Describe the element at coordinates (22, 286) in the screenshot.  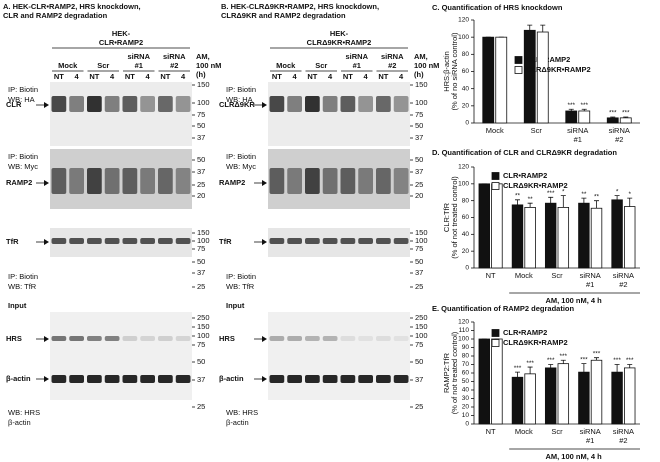
I see `blot-antibody: WB: TfR` at that location.